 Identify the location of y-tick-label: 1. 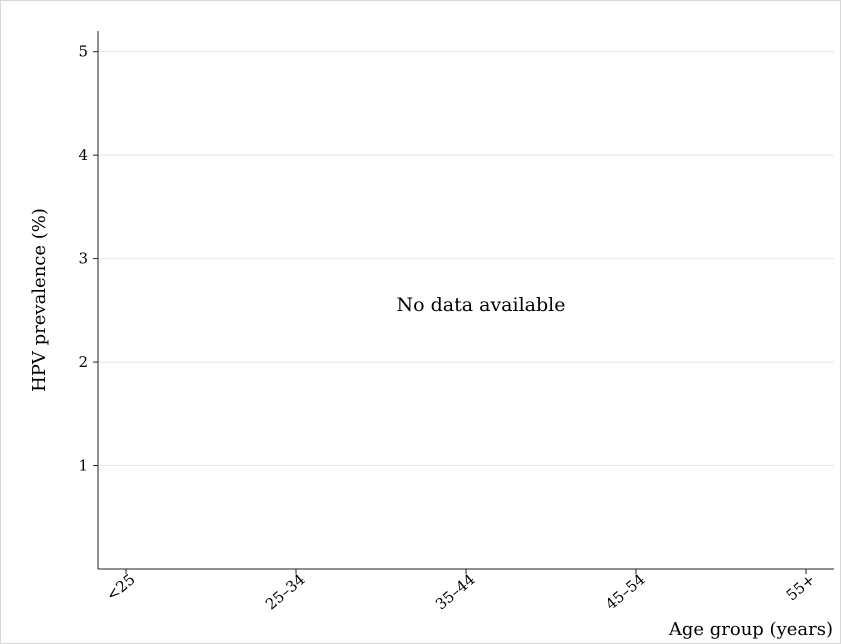
(83, 466).